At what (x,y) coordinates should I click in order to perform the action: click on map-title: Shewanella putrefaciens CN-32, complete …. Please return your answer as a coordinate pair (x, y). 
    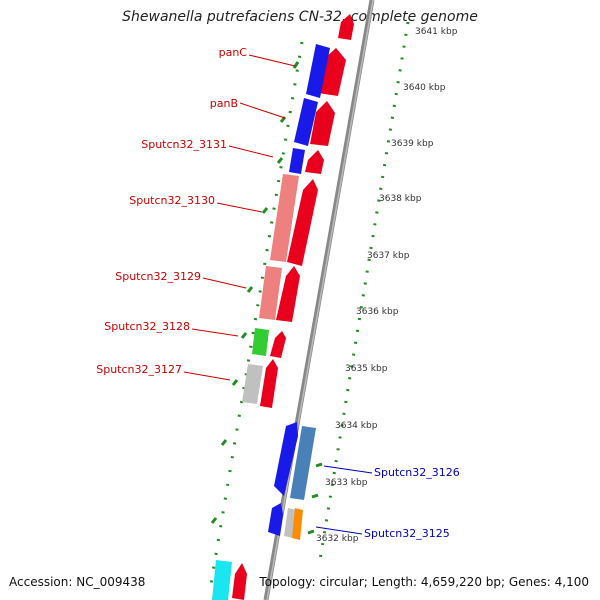
    Looking at the image, I should click on (300, 17).